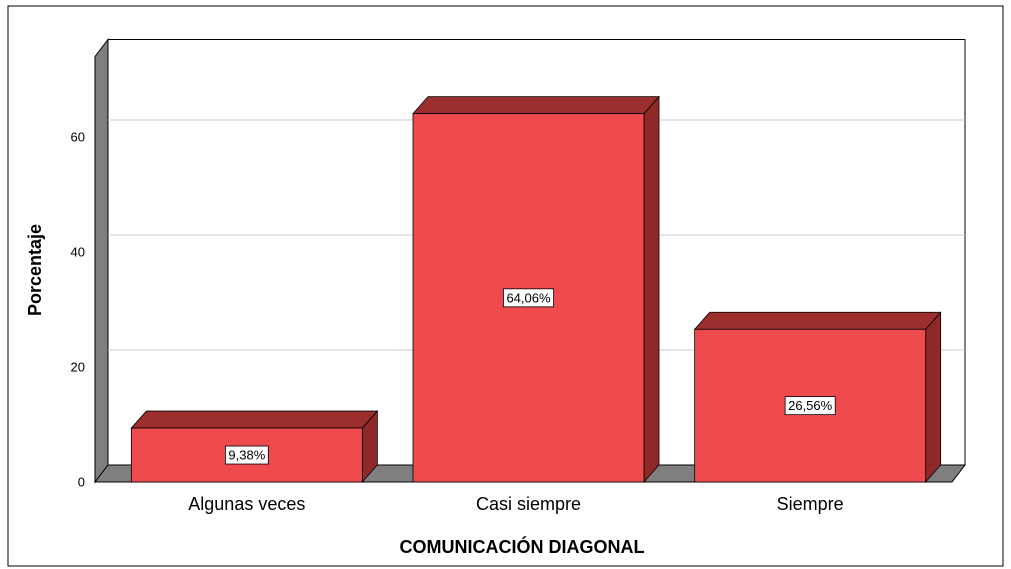  Describe the element at coordinates (522, 546) in the screenshot. I see `x-axis-title: COMUNICACIÓN DIAGONAL` at that location.